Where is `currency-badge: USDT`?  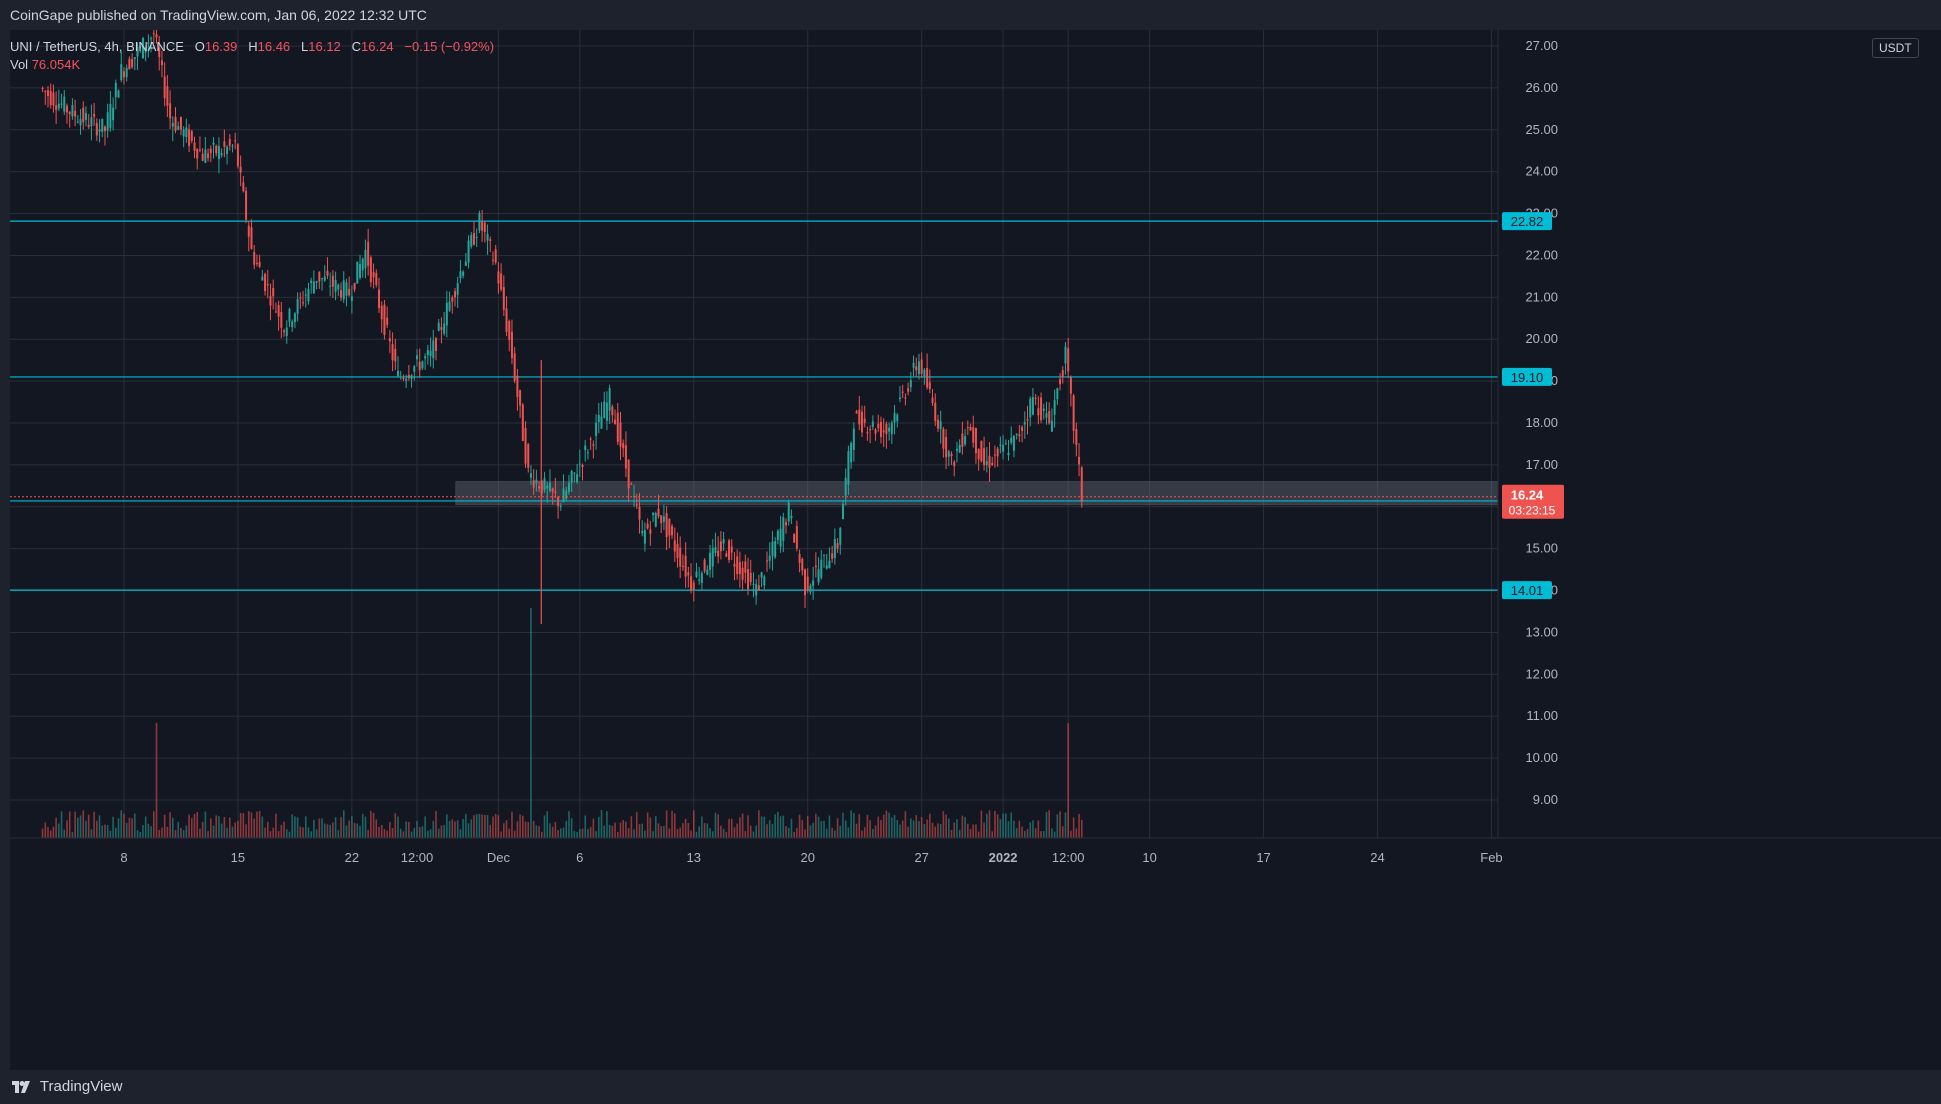
currency-badge: USDT is located at coordinates (1895, 48).